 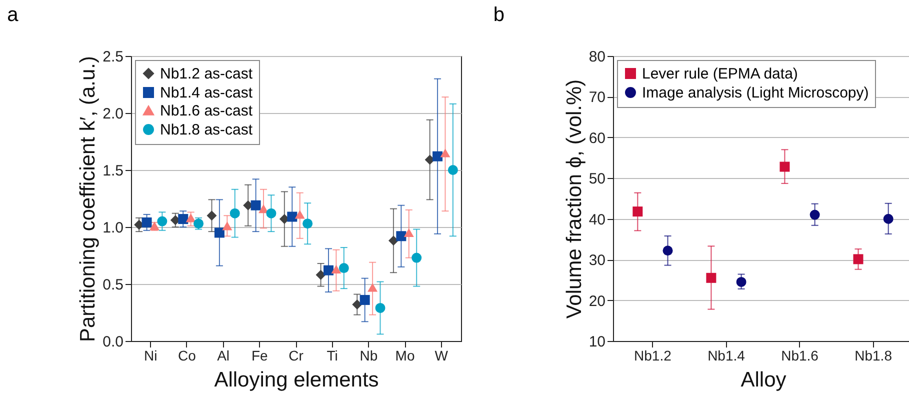 What do you see at coordinates (597, 342) in the screenshot?
I see `y-tick-label: 10` at bounding box center [597, 342].